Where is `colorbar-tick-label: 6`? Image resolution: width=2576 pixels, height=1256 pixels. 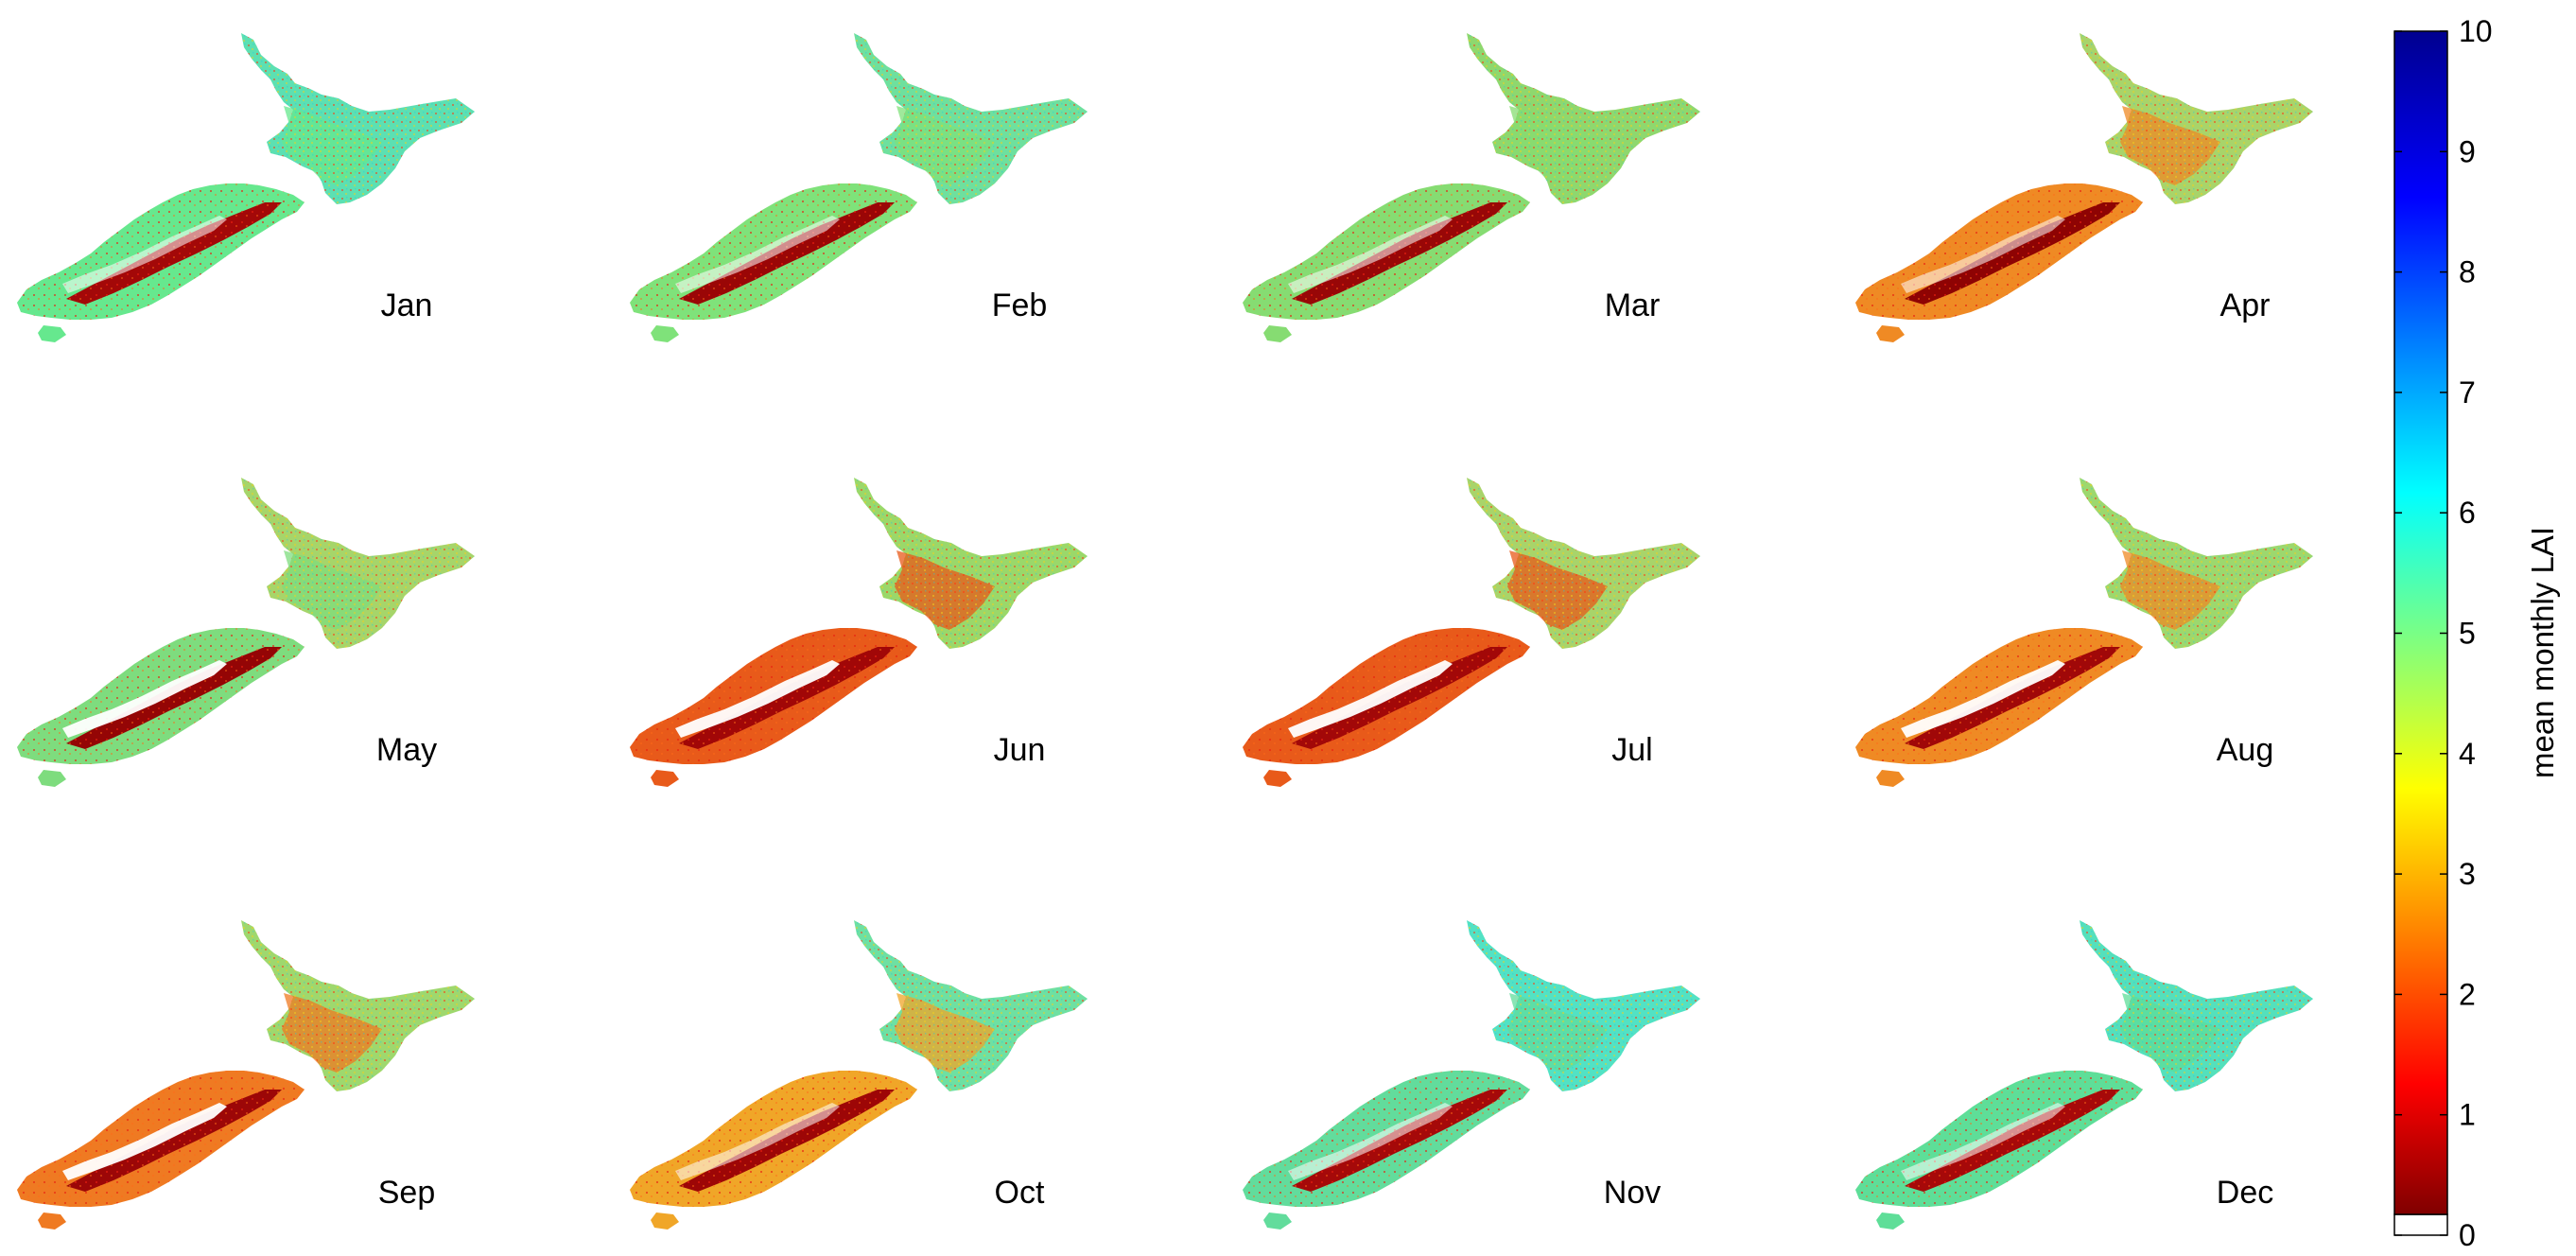
colorbar-tick-label: 6 is located at coordinates (2467, 513).